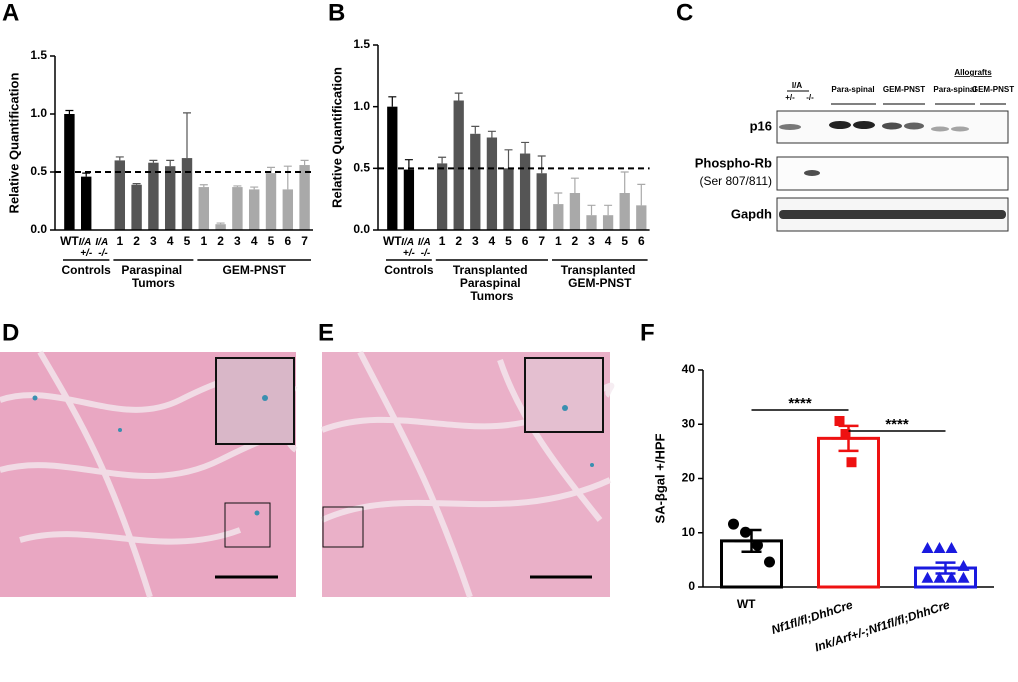 Image resolution: width=1018 pixels, height=682 pixels. Describe the element at coordinates (336, 137) in the screenshot. I see `y-axis-label: Relative Quantification` at that location.